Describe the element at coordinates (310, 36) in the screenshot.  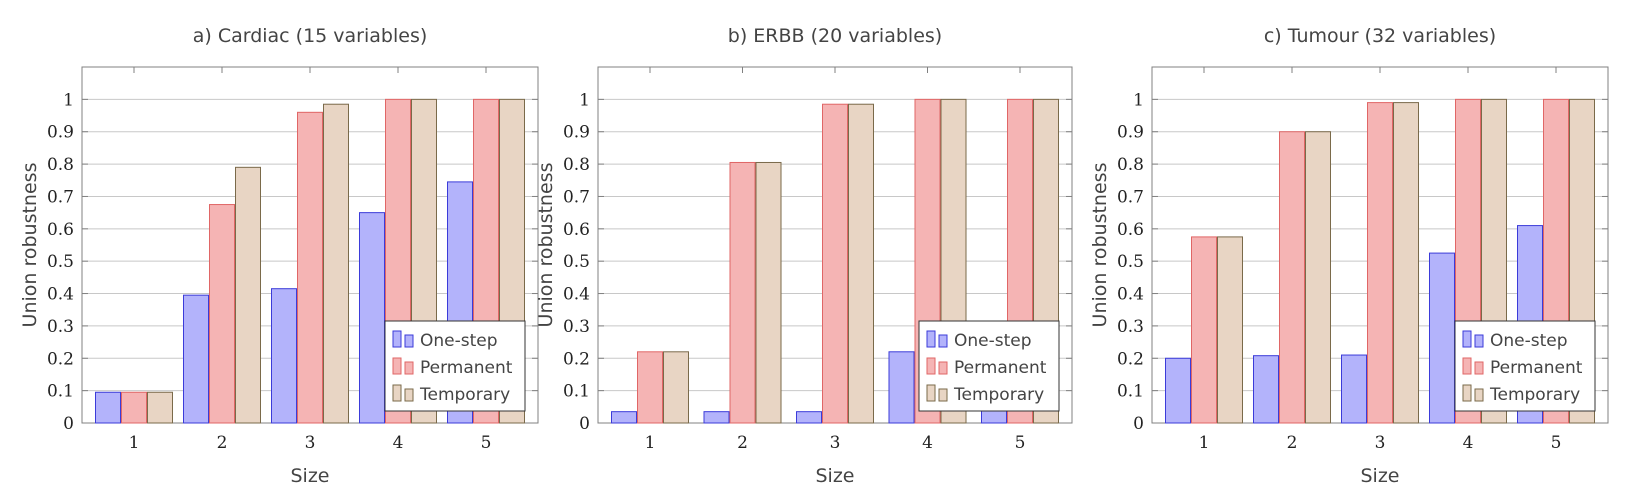
I see `chart-title: a) Cardiac (15 variables)` at that location.